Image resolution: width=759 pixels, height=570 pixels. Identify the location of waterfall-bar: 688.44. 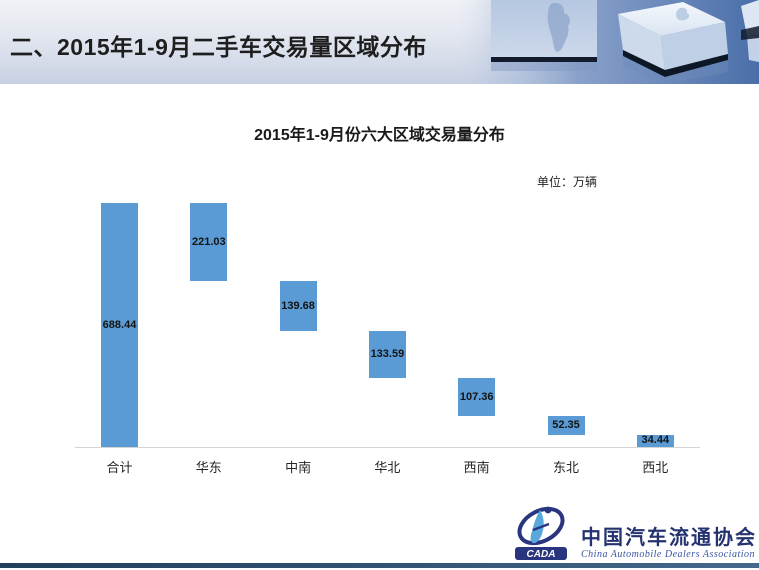
(119, 325).